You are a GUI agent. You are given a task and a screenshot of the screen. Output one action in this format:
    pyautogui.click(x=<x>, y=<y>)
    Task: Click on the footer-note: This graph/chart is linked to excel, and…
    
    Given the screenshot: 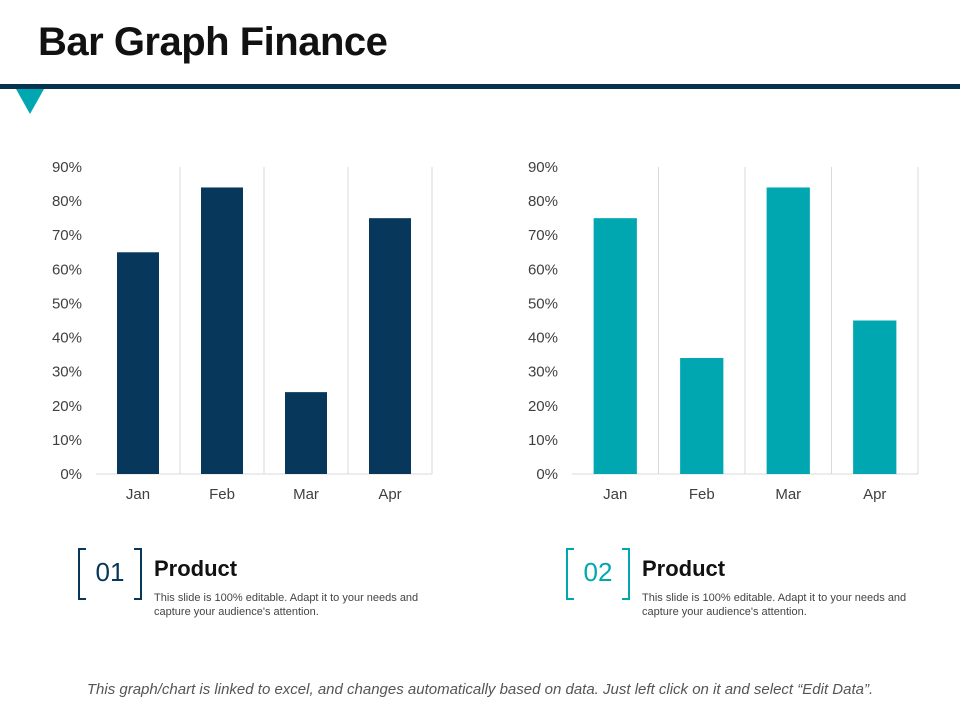 What is the action you would take?
    pyautogui.click(x=480, y=689)
    